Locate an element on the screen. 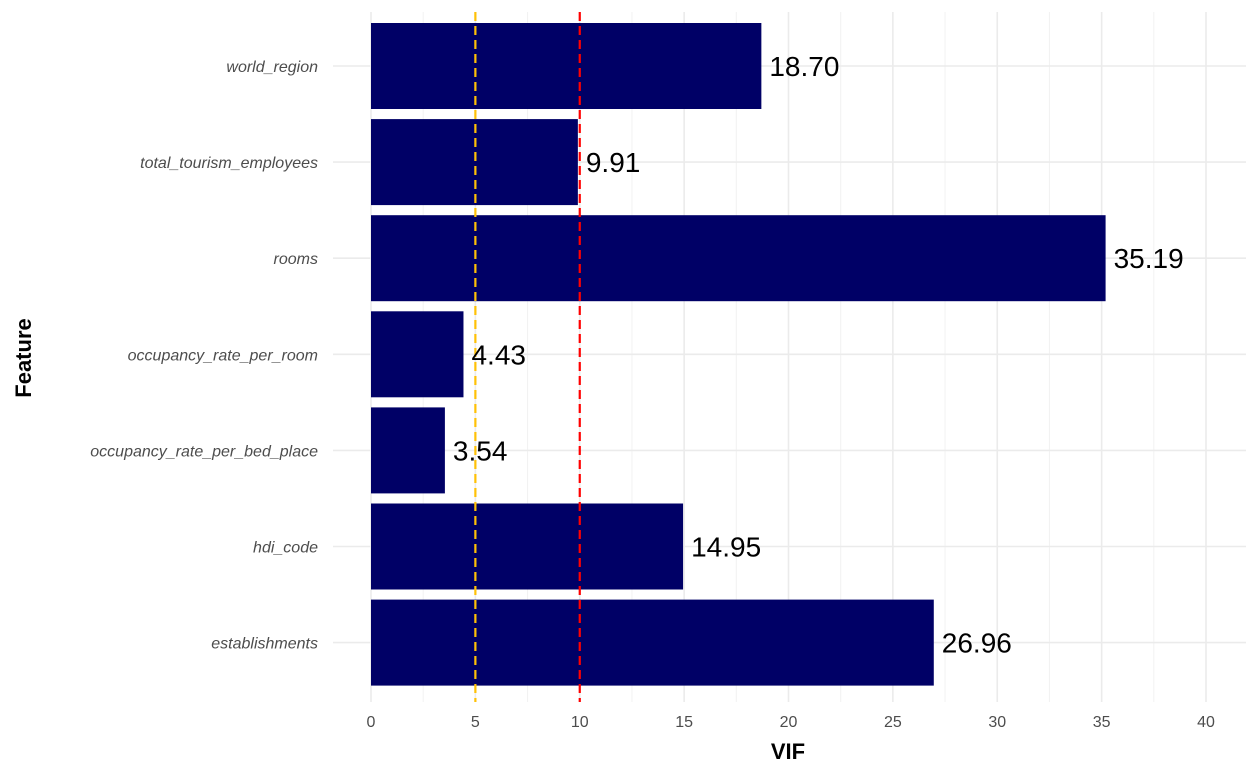 This screenshot has width=1259, height=778. bar-occupancy_rate_per_bed_place is located at coordinates (408, 450).